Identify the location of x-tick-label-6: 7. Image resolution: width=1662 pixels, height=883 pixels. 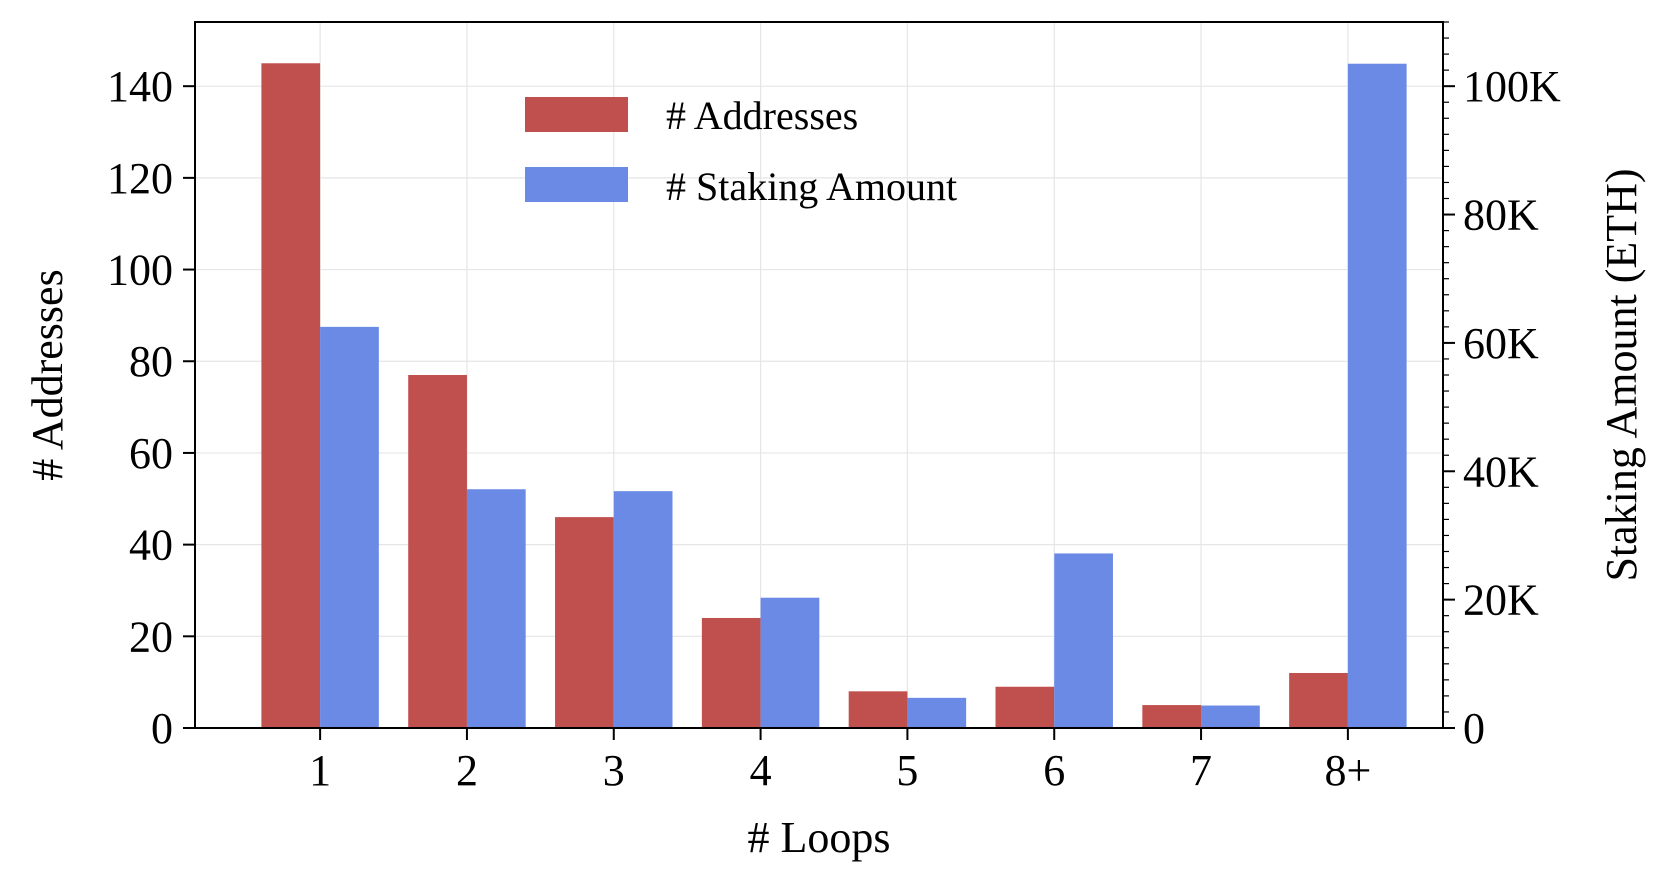
(1201, 770).